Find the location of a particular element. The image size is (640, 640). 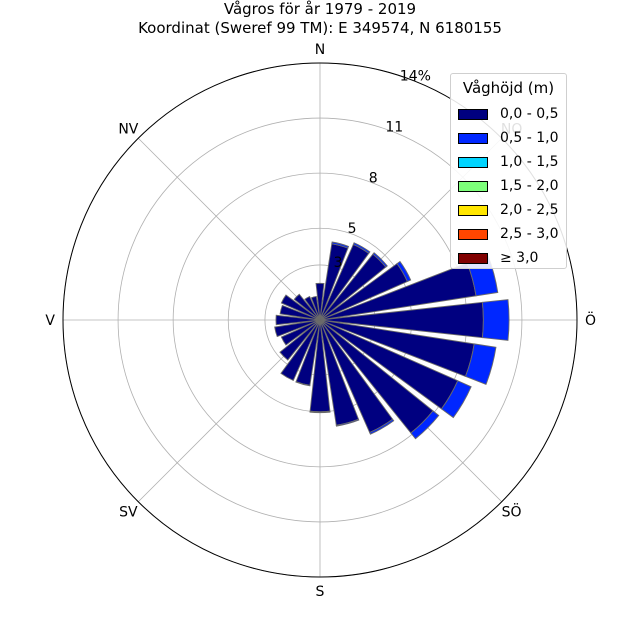

direction-label: Ö is located at coordinates (590, 320).